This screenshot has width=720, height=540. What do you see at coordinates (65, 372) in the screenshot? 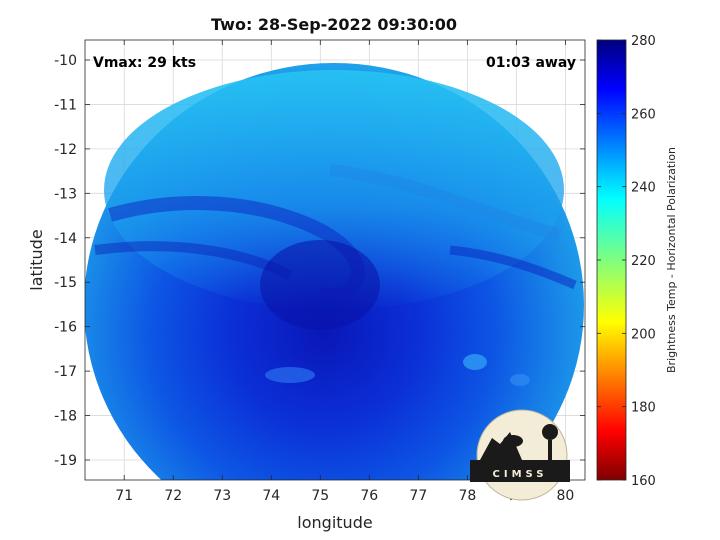
I see `y-tick-label: -17` at bounding box center [65, 372].